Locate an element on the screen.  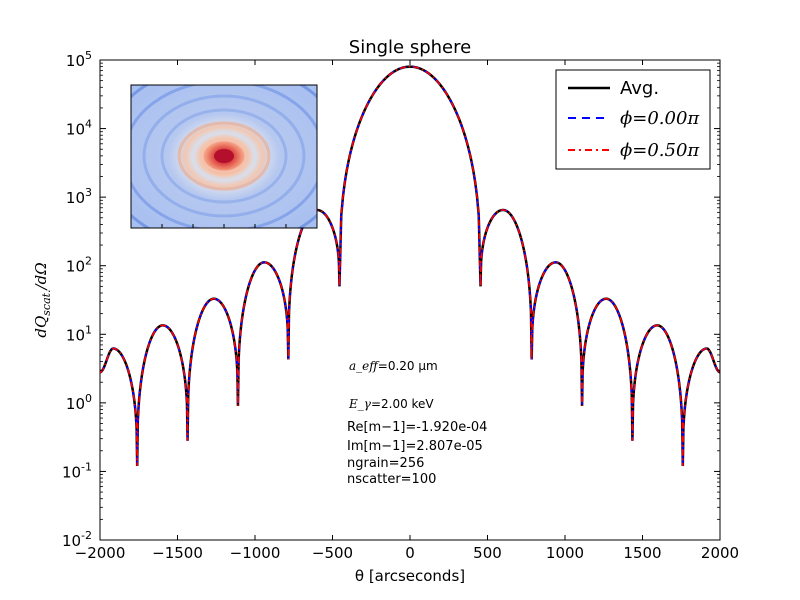
annotation-energy: E_γ=2.00 keV is located at coordinates (391, 404).